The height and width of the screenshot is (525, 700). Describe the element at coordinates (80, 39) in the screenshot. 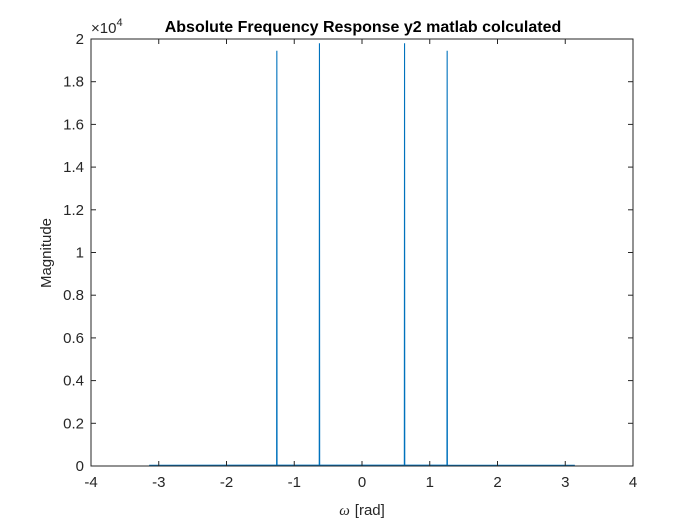

I see `y-tick-label: 2` at that location.